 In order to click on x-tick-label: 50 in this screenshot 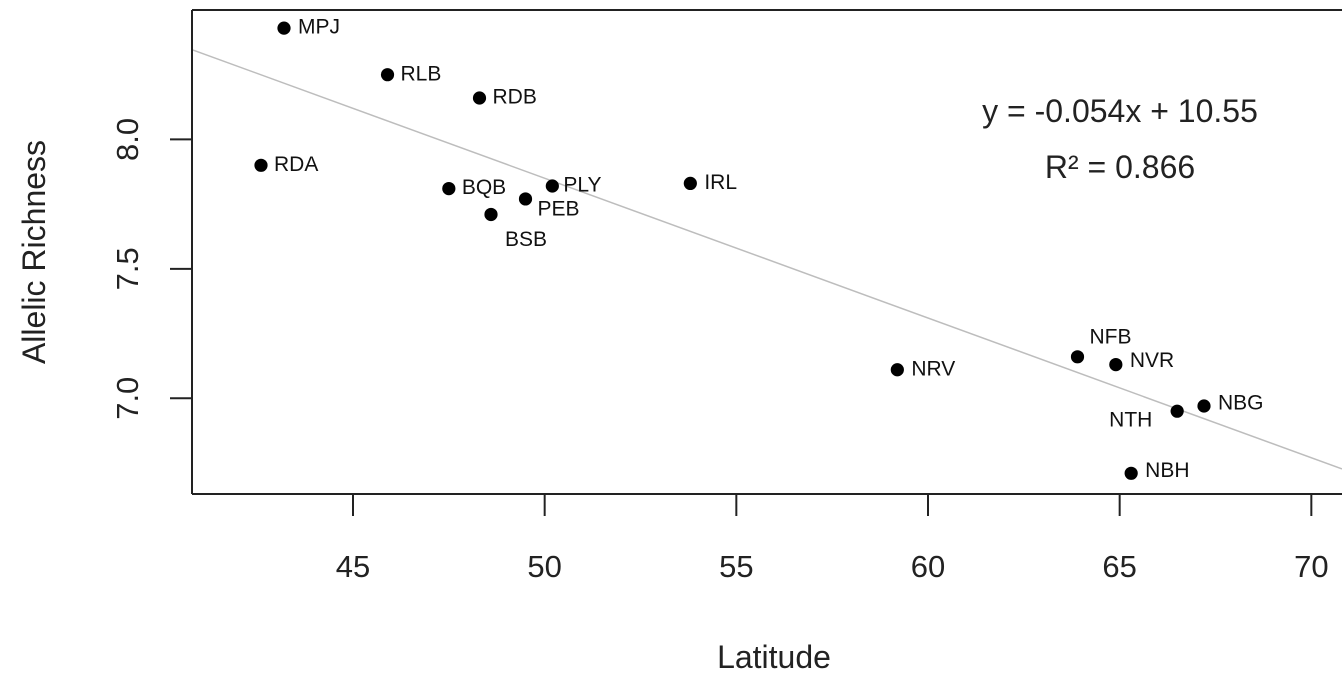, I will do `click(544, 566)`.